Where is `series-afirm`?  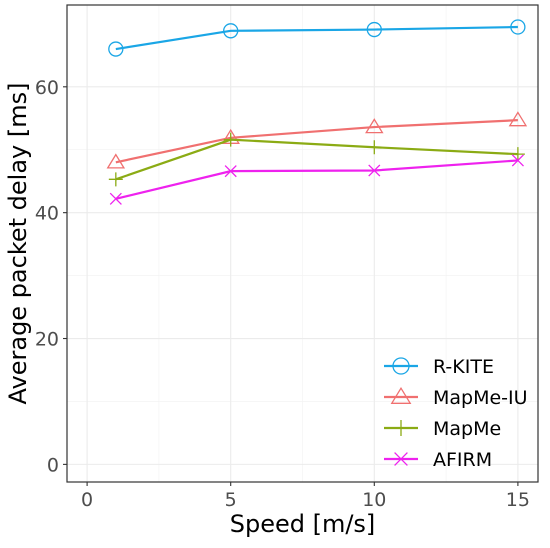 series-afirm is located at coordinates (316, 179).